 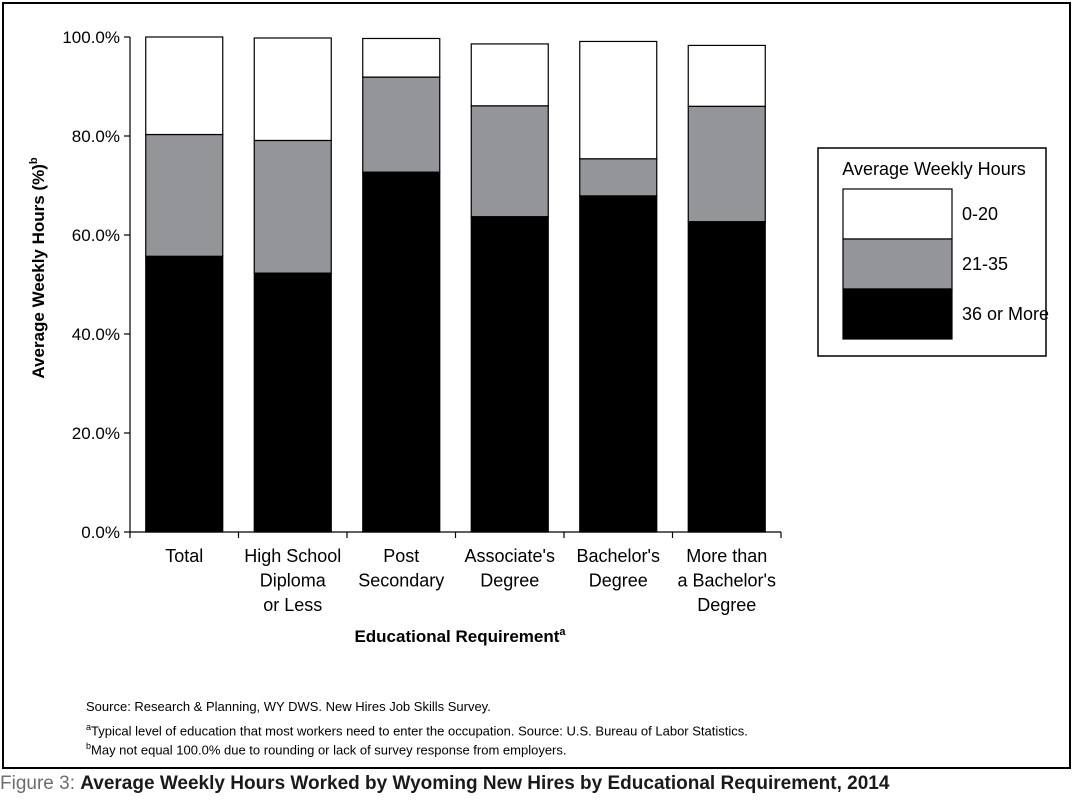 I want to click on x-category-label: Post Secondary, so click(x=401, y=568).